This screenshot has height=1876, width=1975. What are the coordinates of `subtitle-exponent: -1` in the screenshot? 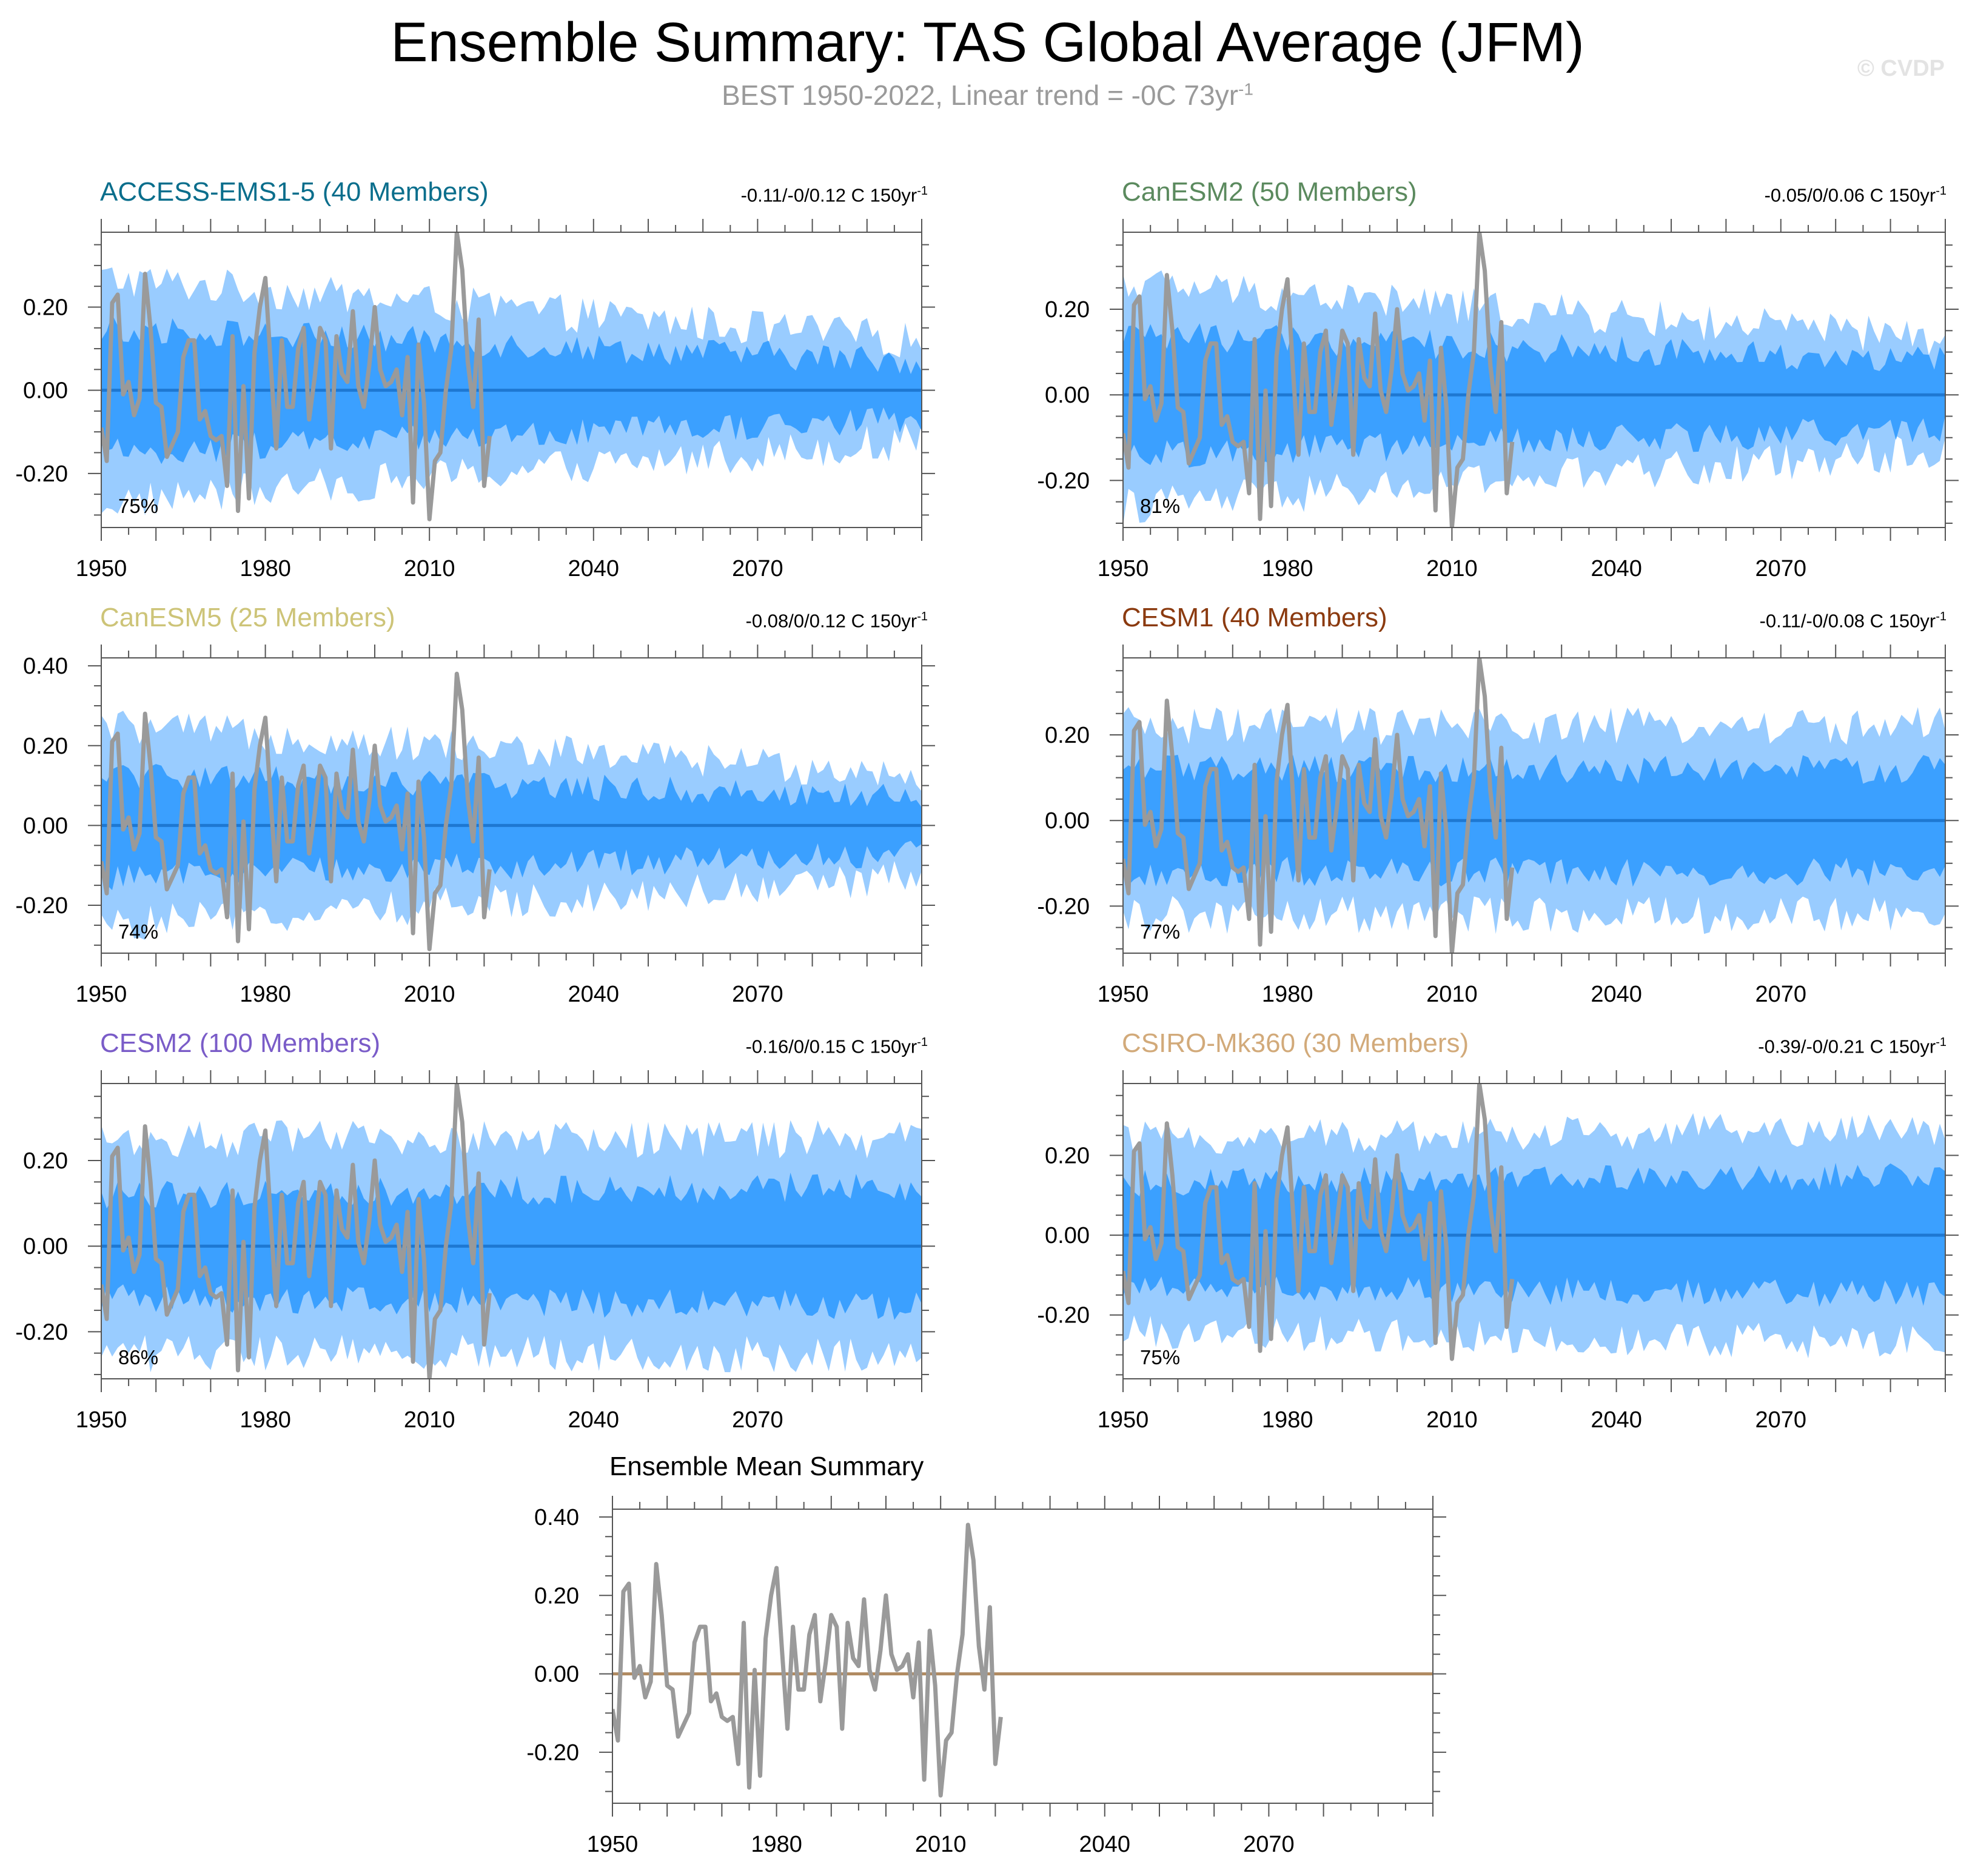 It's located at (1246, 89).